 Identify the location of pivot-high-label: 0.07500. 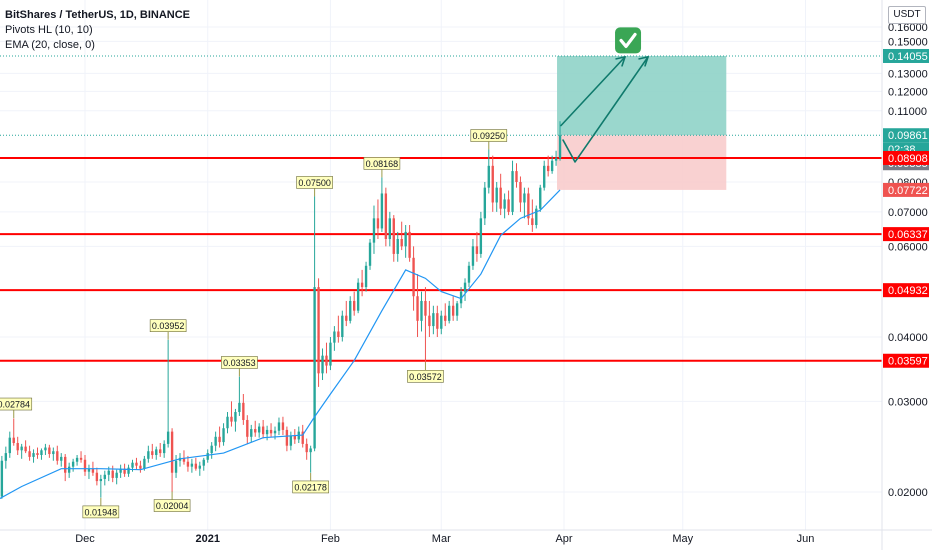
(314, 183).